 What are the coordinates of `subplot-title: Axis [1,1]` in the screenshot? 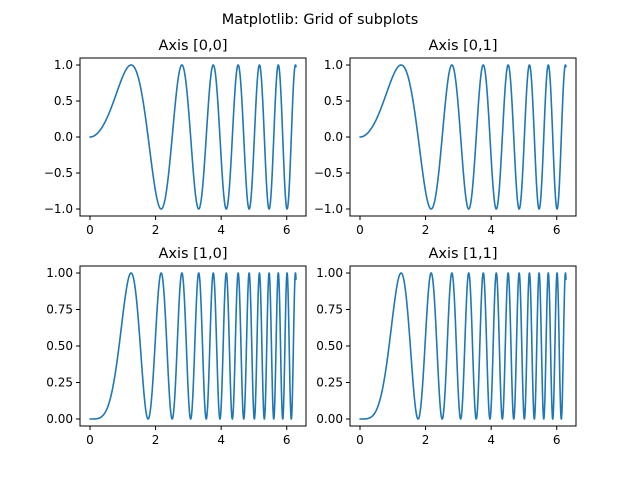 It's located at (462, 254).